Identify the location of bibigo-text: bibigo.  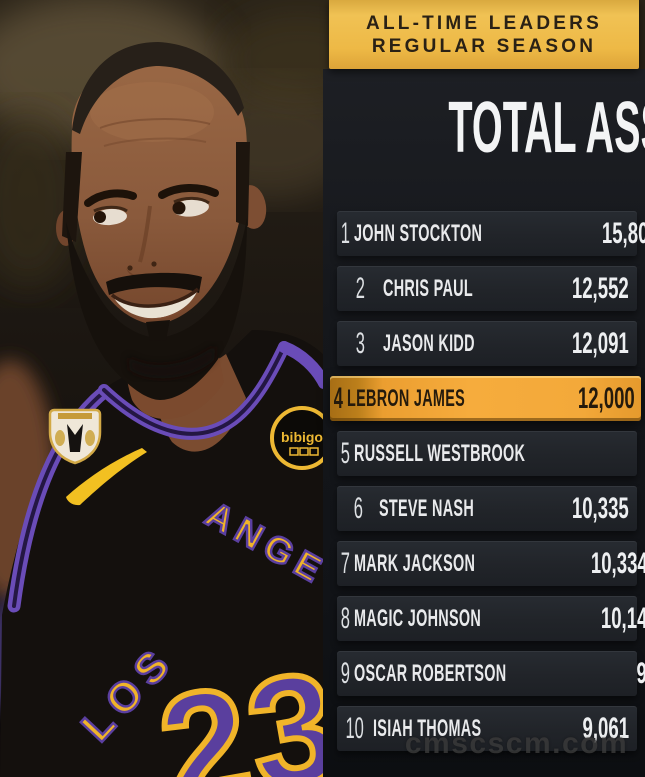
(302, 437).